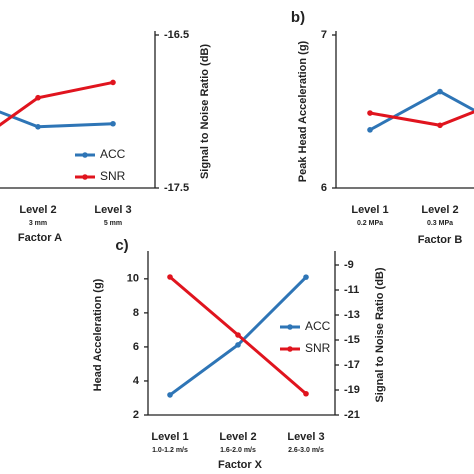 The height and width of the screenshot is (474, 474). Describe the element at coordinates (136, 313) in the screenshot. I see `y-tick-label: 8` at that location.